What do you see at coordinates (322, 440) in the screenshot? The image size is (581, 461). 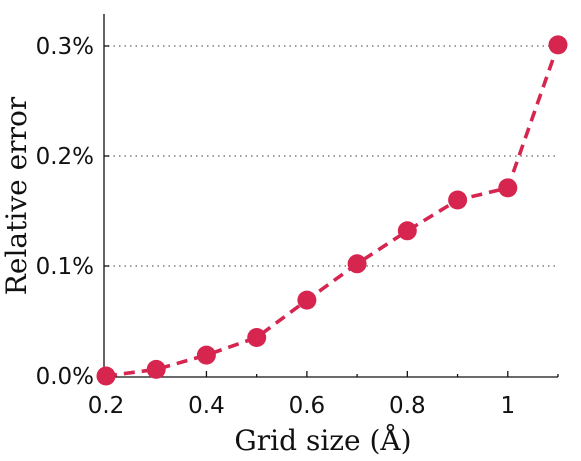 I see `x-axis-title: Grid size (Å)` at bounding box center [322, 440].